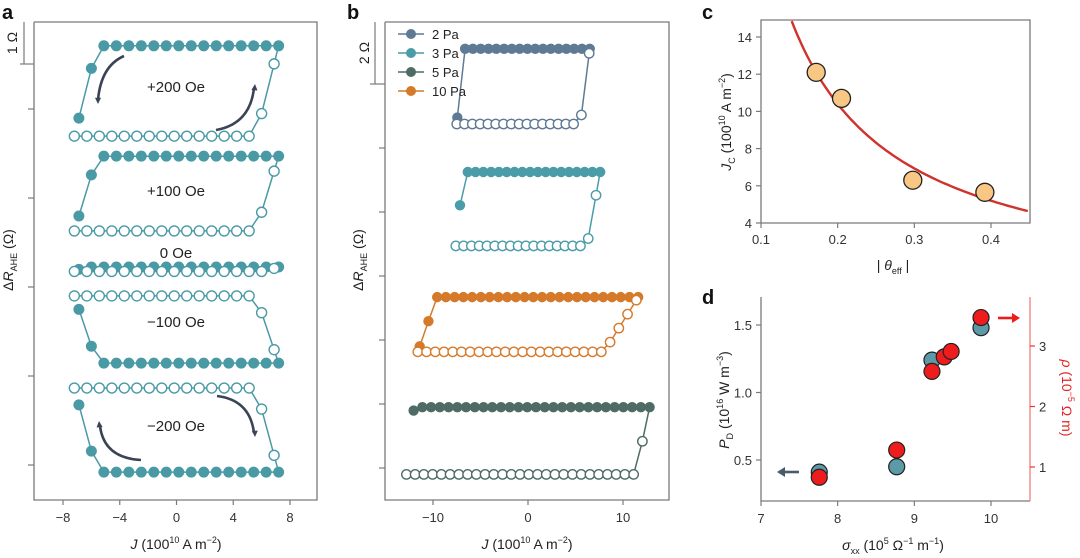  I want to click on xlabel-exponent: −1, so click(908, 541).